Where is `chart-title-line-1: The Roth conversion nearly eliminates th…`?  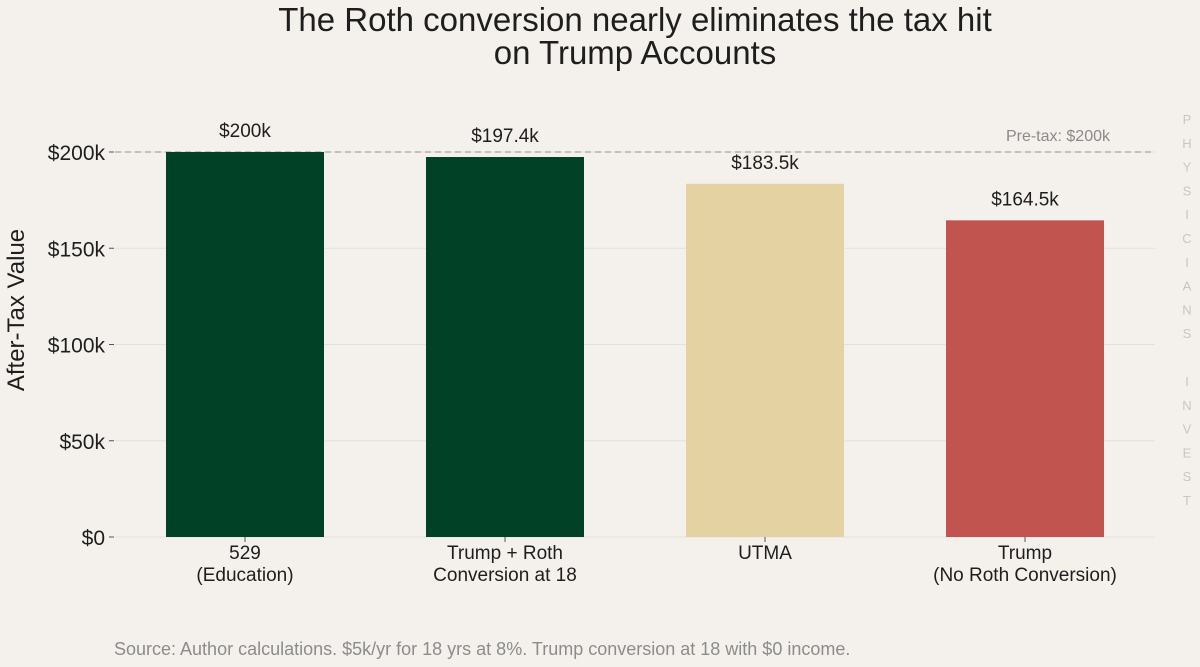 chart-title-line-1: The Roth conversion nearly eliminates th… is located at coordinates (635, 19).